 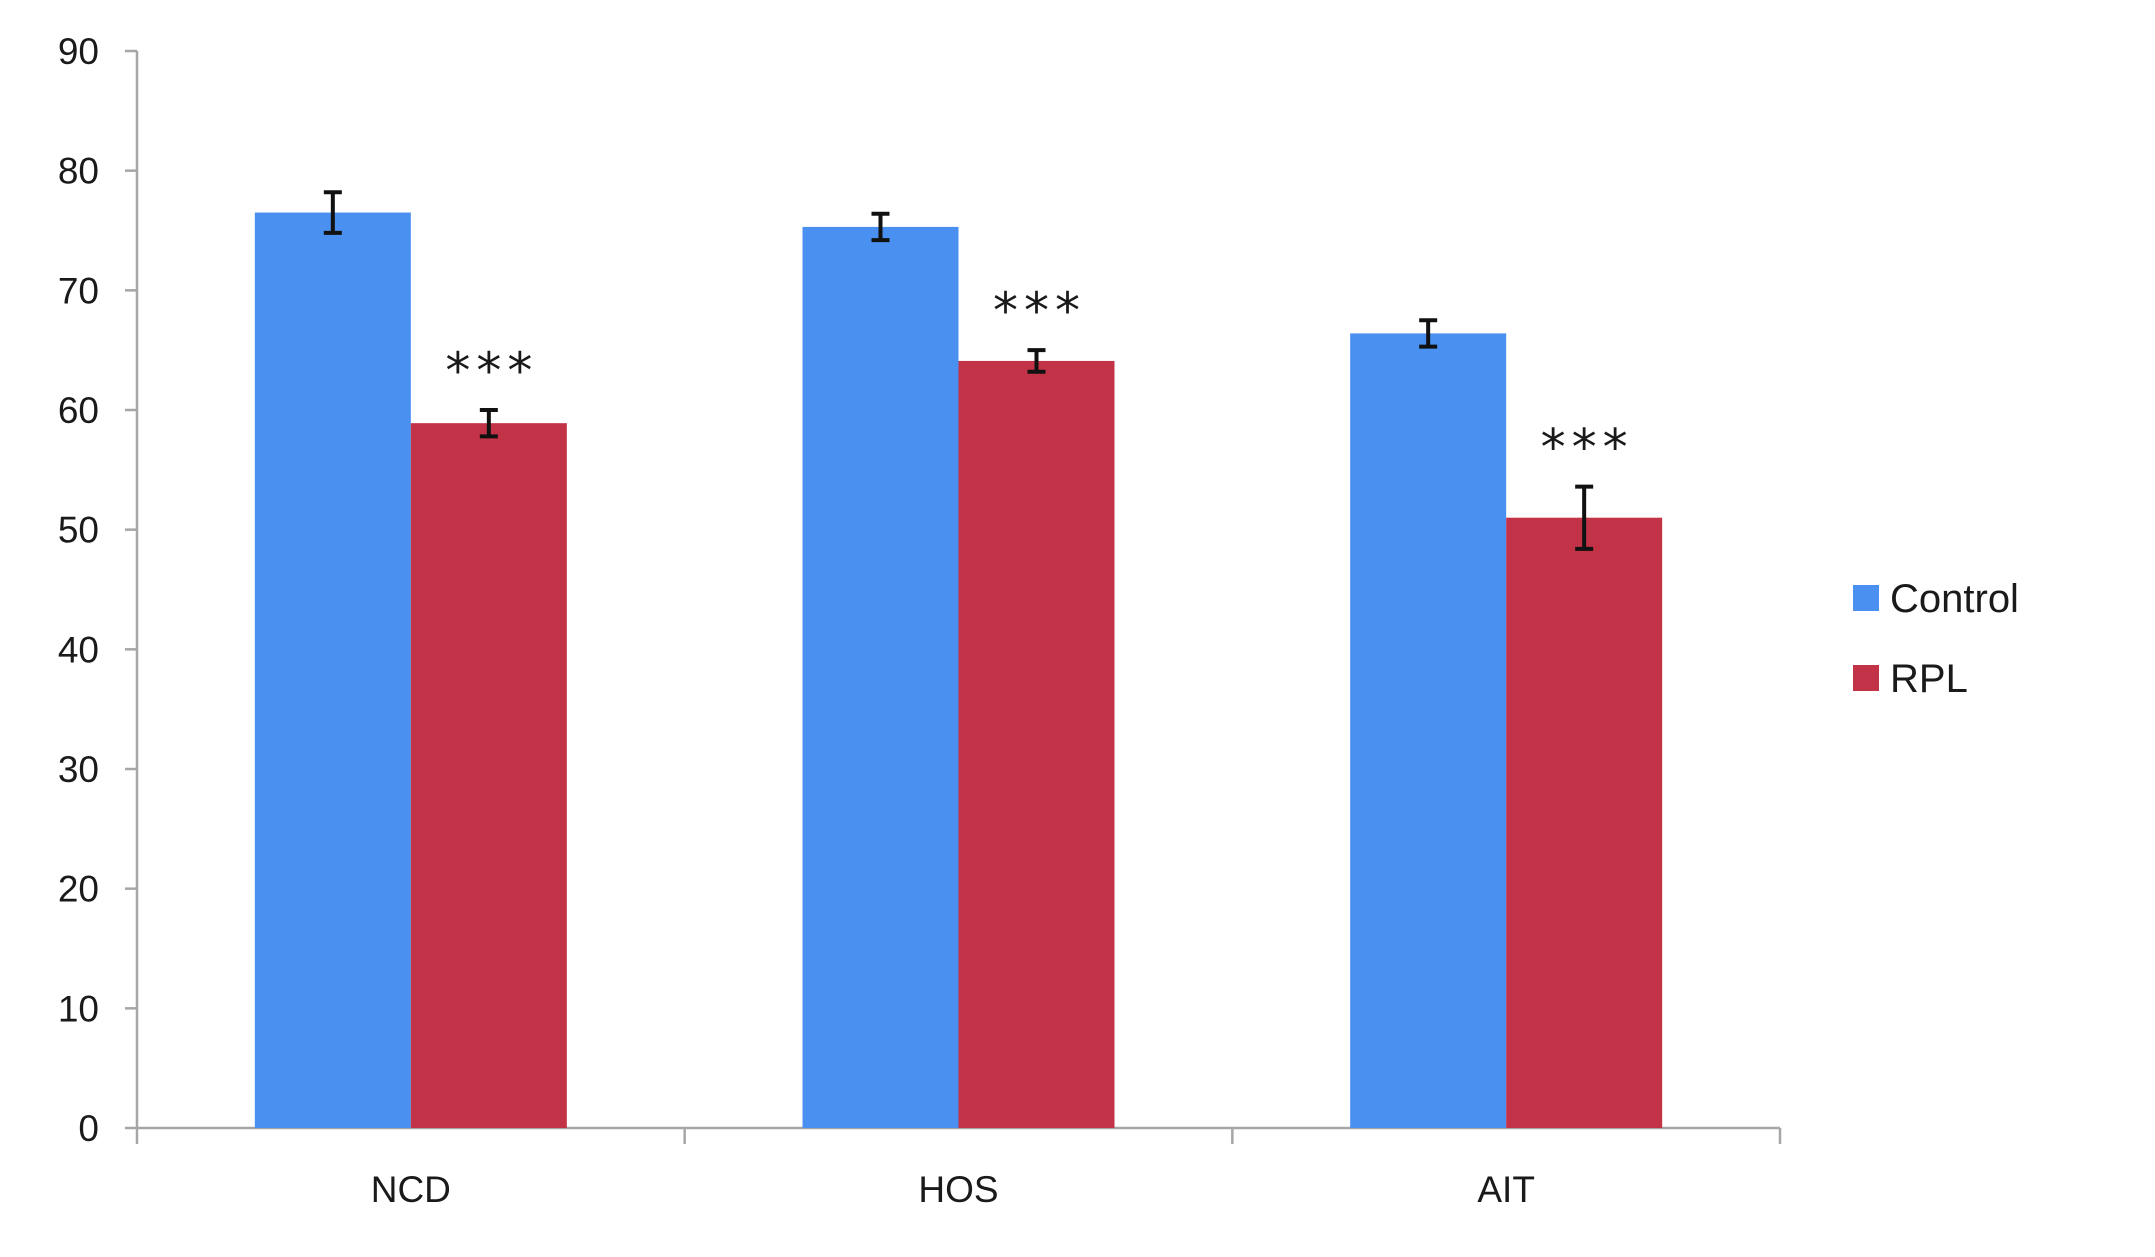 I want to click on y-tick-label: 50, so click(x=78, y=530).